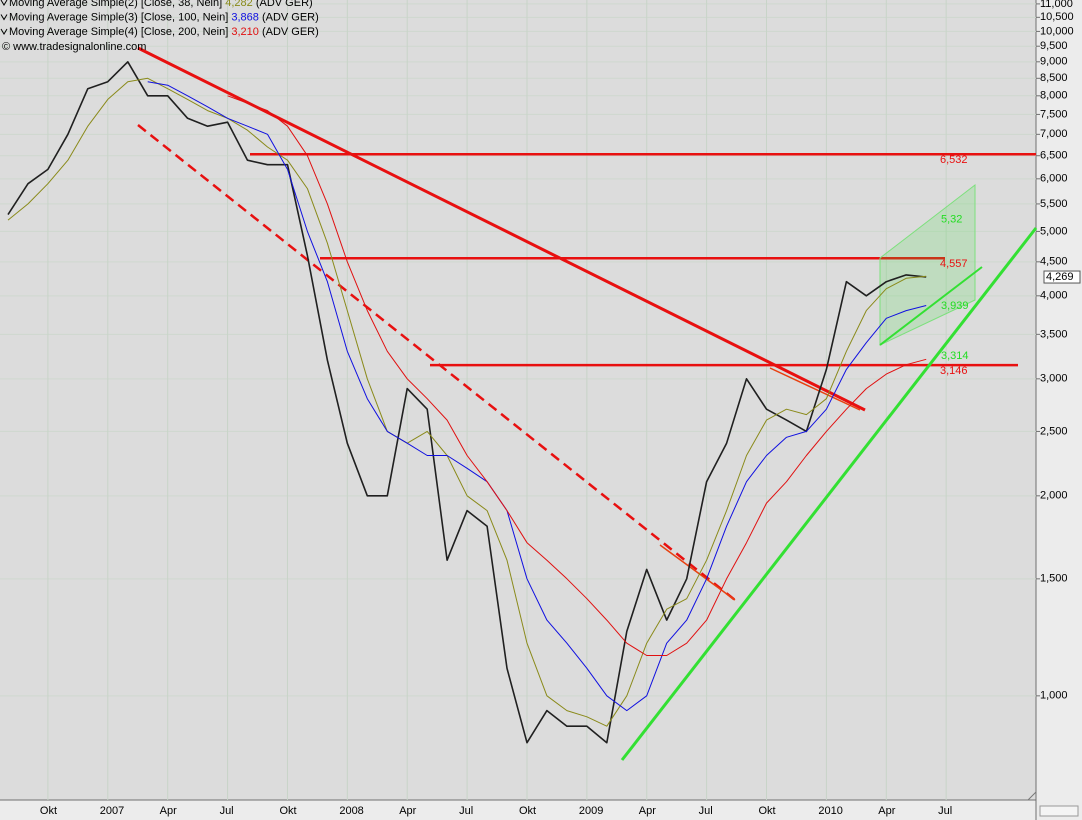 This screenshot has width=1082, height=820. Describe the element at coordinates (1054, 179) in the screenshot. I see `y-tick-label: 6,000` at that location.